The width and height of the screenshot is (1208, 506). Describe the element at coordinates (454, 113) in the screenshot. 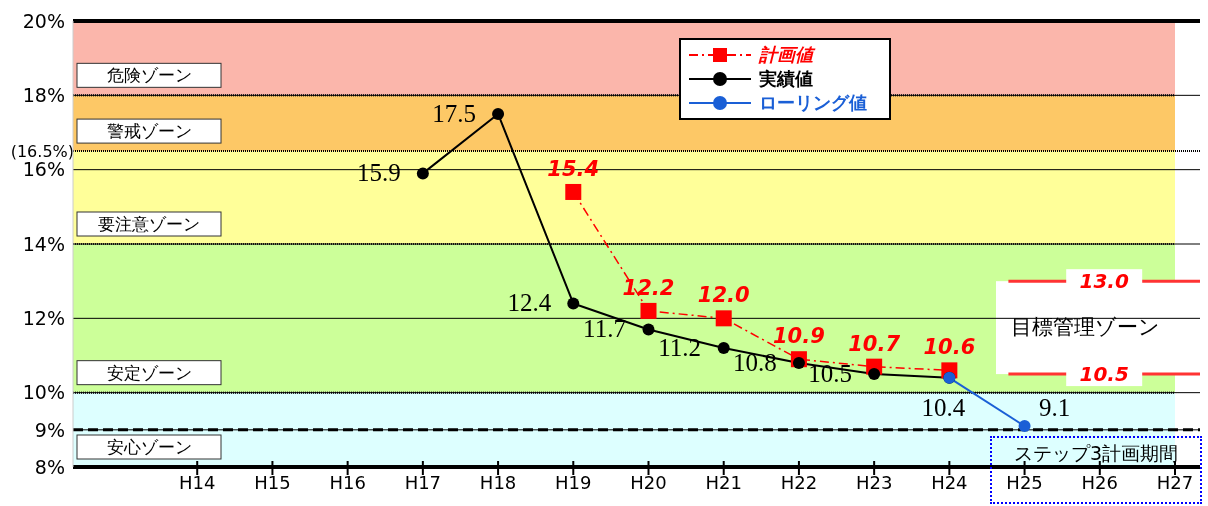

I see `data-label: 17.5` at that location.